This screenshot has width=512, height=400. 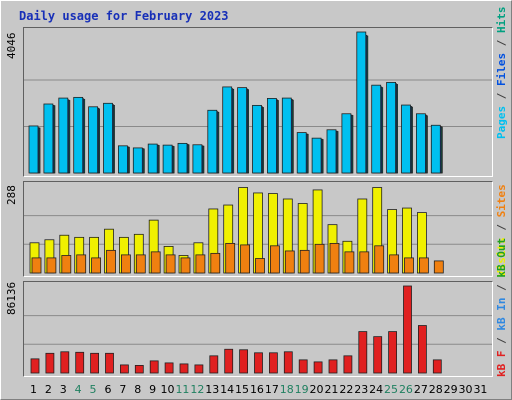 I want to click on x-tick-label: 13, so click(x=212, y=389).